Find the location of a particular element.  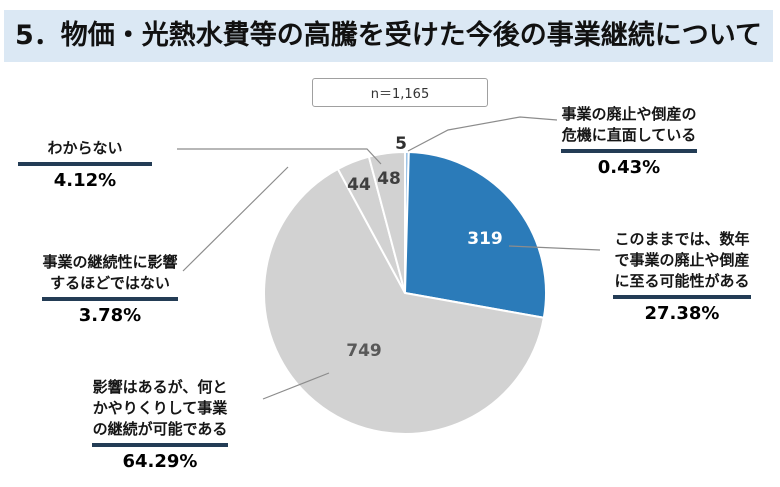

sample-size-box: n＝1,165 is located at coordinates (400, 92).